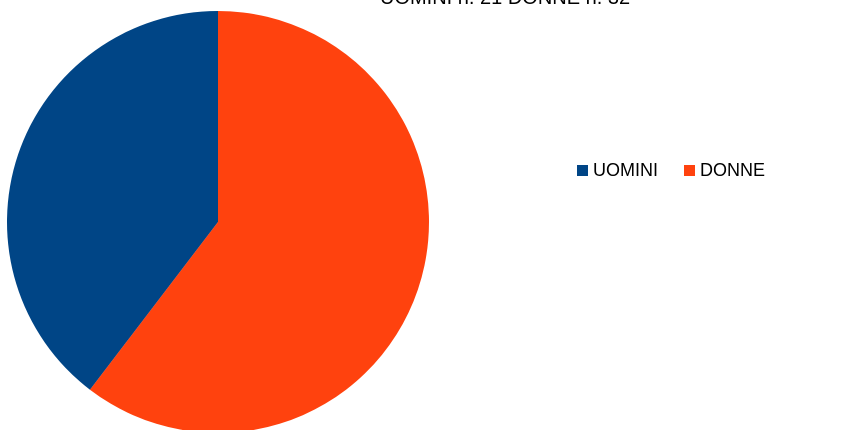 Image resolution: width=854 pixels, height=430 pixels. I want to click on legend-label-uomini: UOMINI, so click(625, 170).